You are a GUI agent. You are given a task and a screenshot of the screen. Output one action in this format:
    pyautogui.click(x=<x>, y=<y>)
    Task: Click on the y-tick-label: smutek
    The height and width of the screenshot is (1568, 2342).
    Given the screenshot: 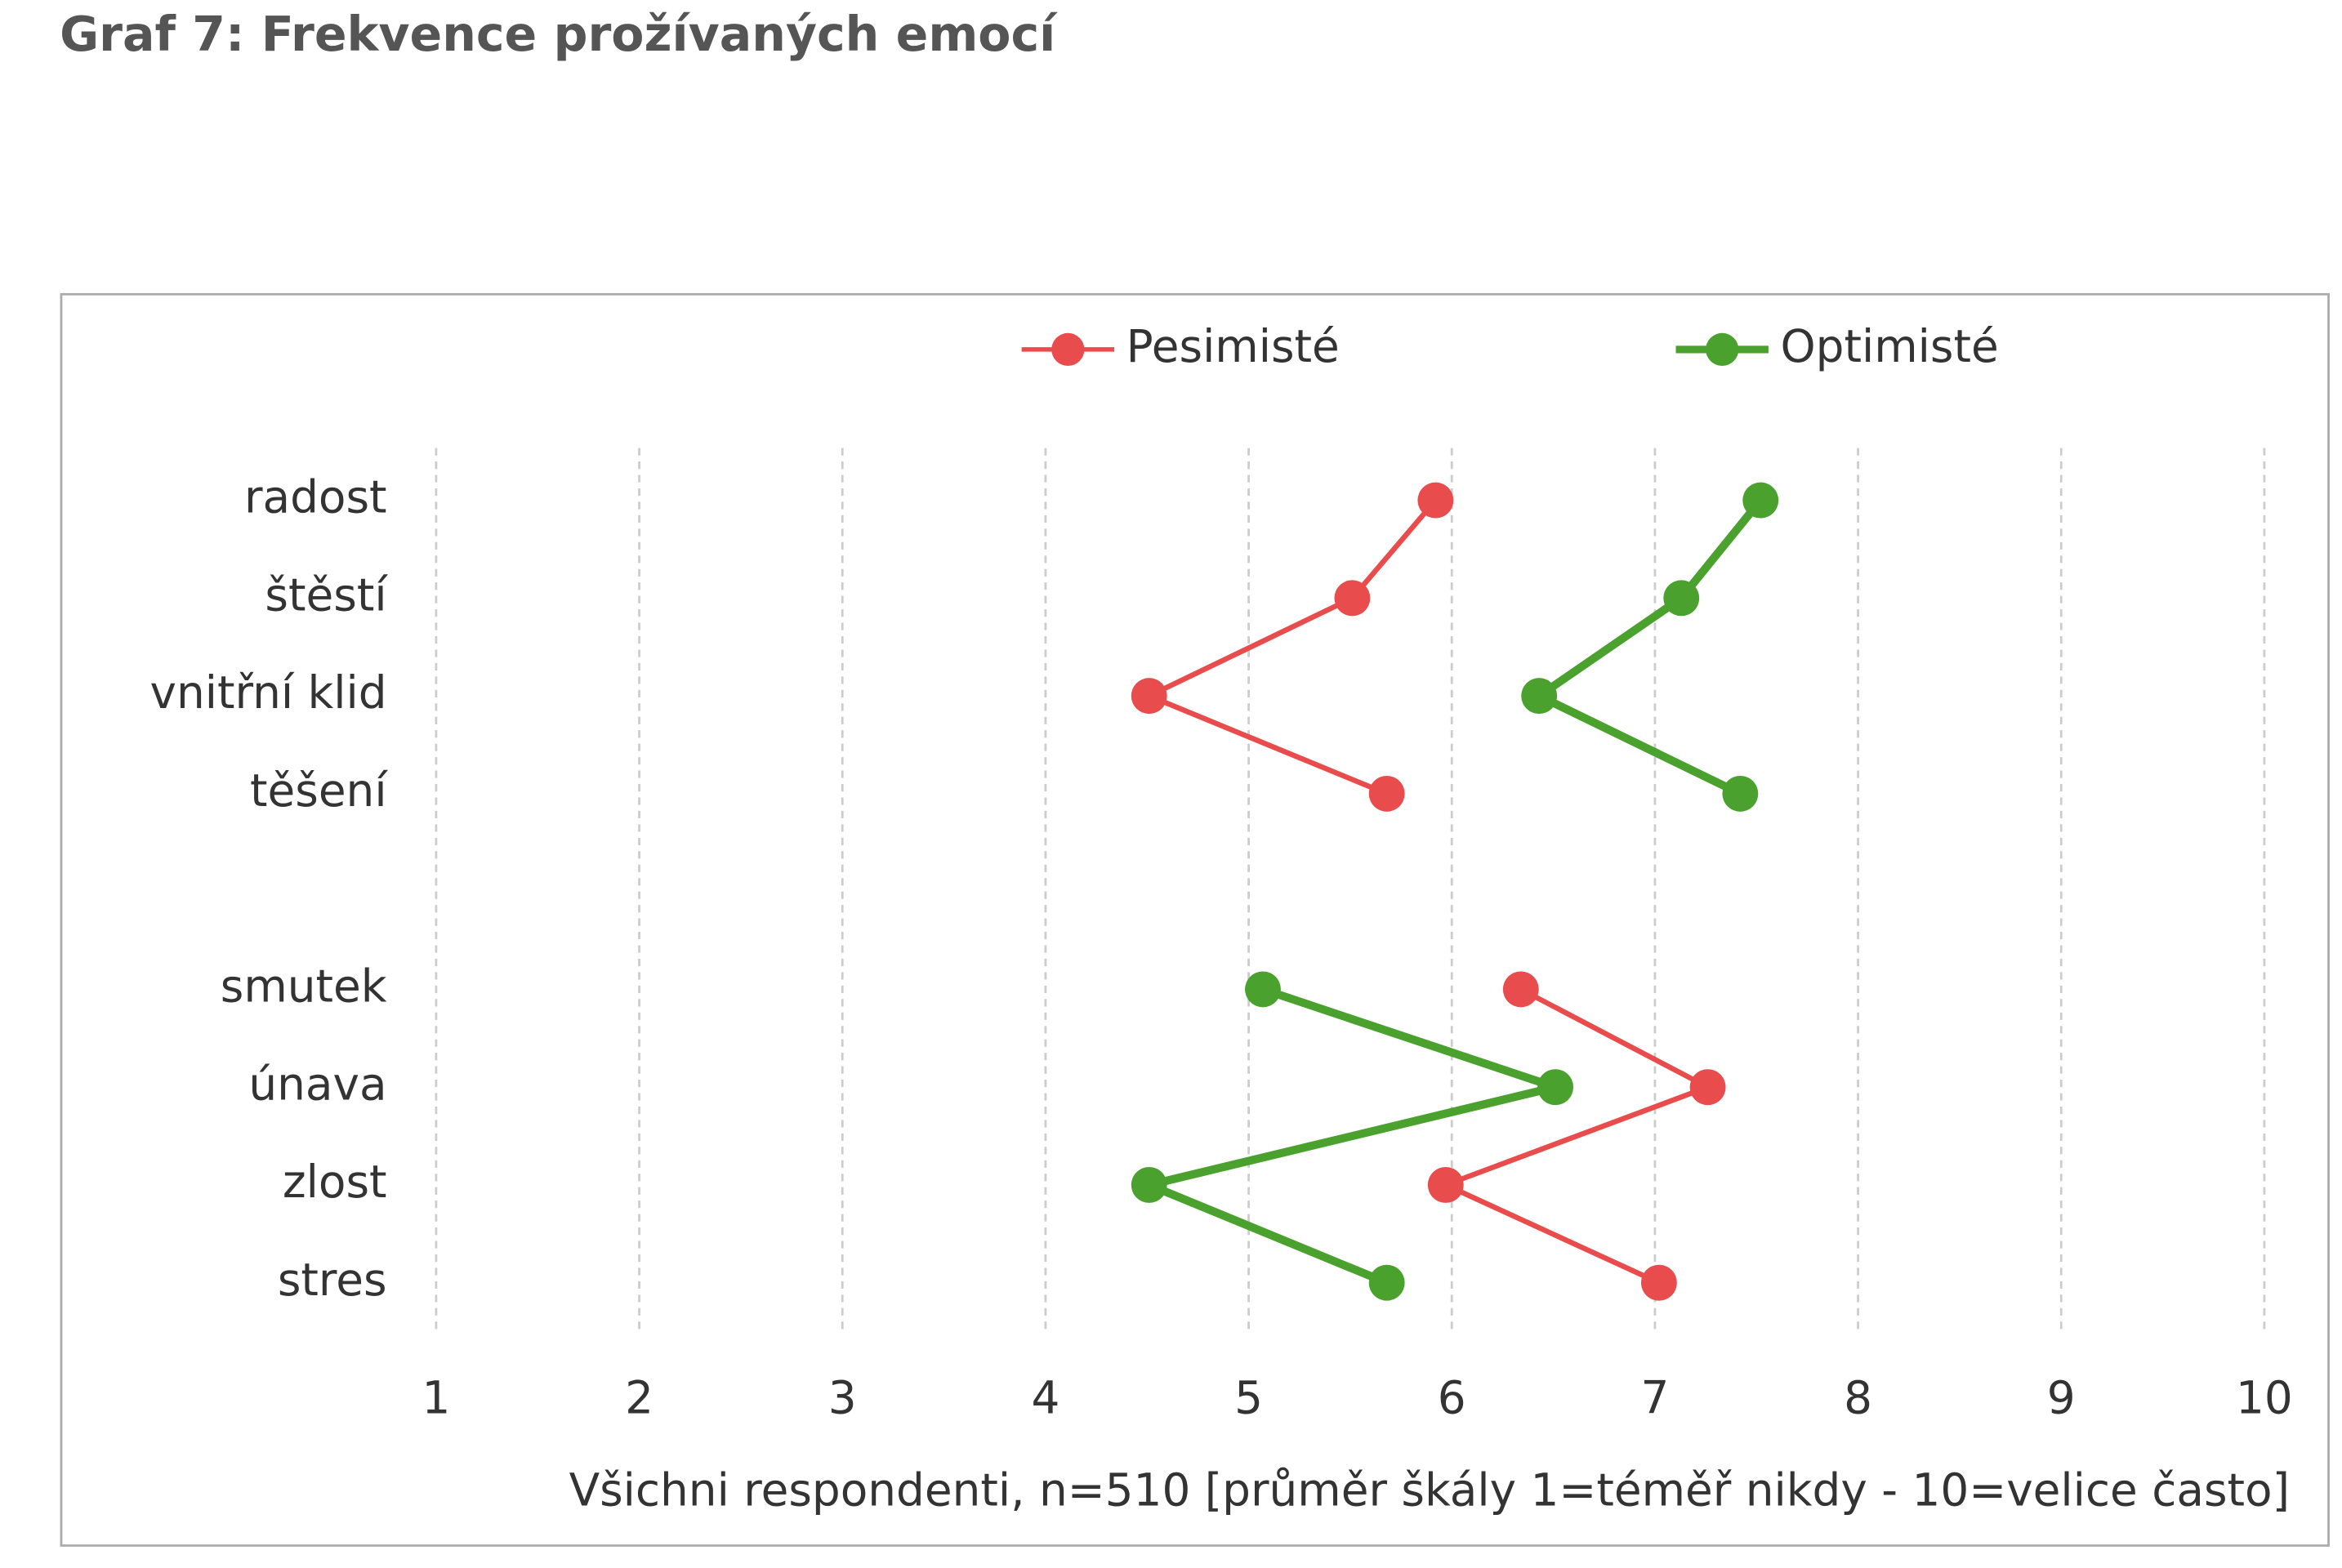 What is the action you would take?
    pyautogui.click(x=304, y=986)
    